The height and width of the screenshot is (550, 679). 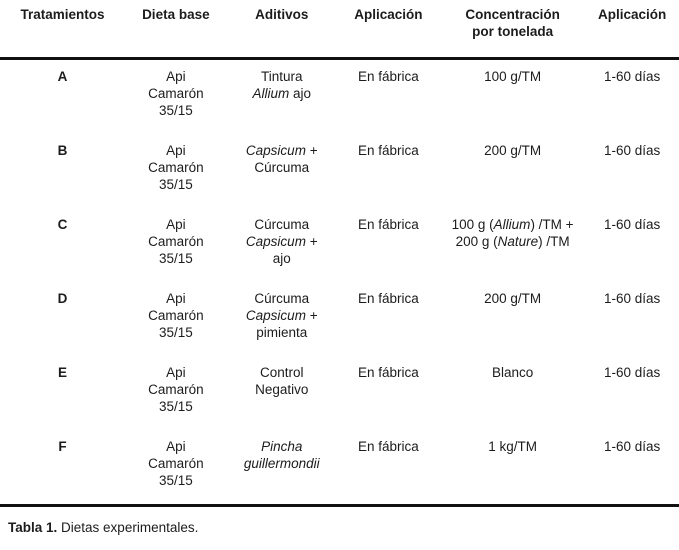 What do you see at coordinates (282, 14) in the screenshot?
I see `column-header-3: Aditivos` at bounding box center [282, 14].